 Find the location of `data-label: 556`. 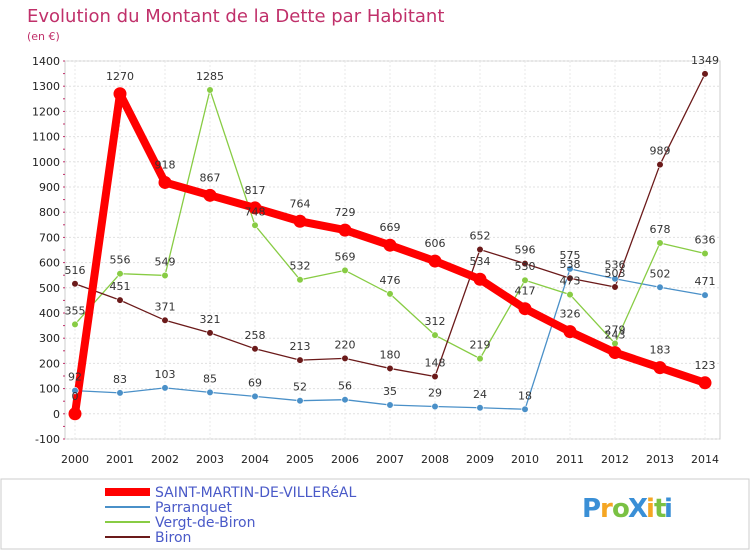

data-label: 556 is located at coordinates (120, 260).